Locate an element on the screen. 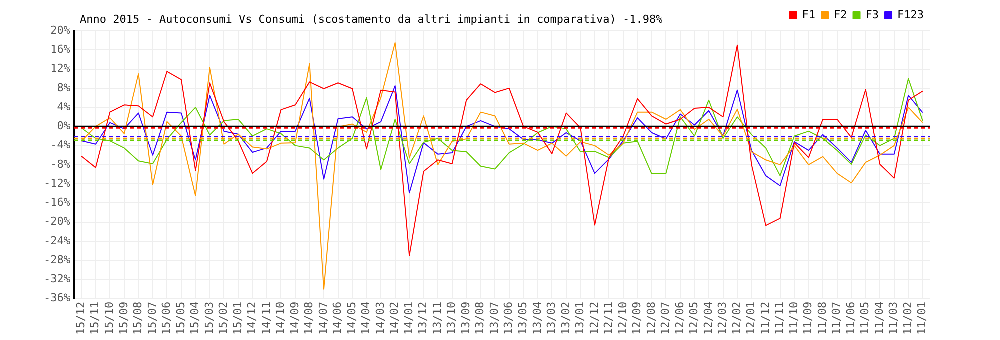  x-tick-label: 15/03 is located at coordinates (209, 319).